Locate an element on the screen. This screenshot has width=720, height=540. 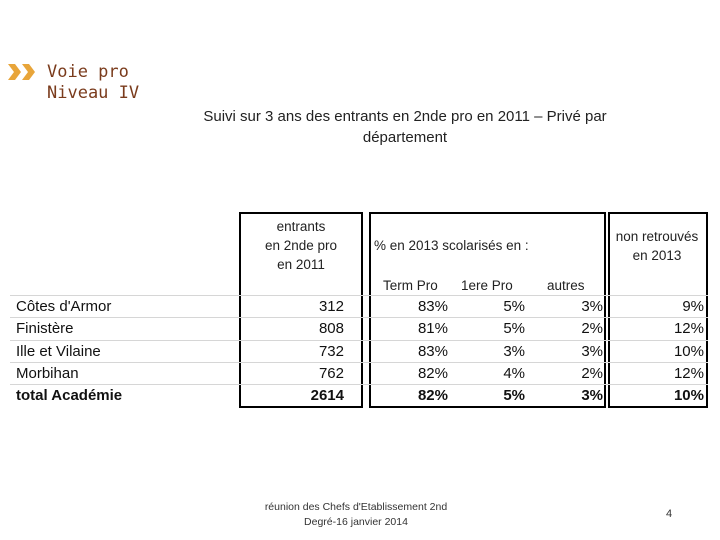
header-entrants: entrants en 2nde pro en 2011 is located at coordinates (301, 245).